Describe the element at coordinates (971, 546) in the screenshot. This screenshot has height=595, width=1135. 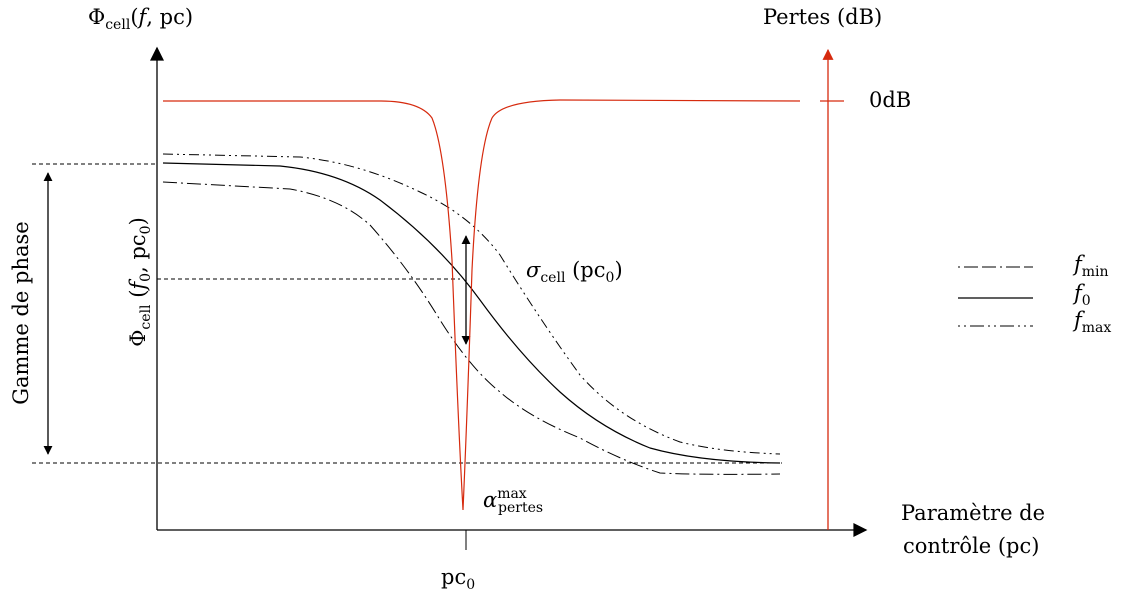
I see `x-axis-label-line2: contrôle (pc)` at that location.